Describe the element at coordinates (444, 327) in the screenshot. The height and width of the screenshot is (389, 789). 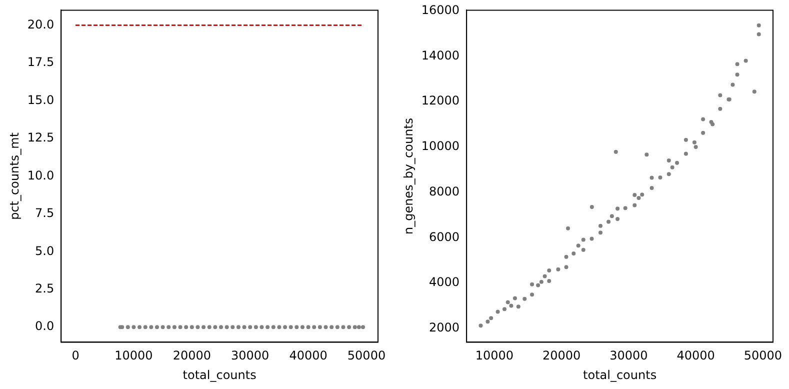
I see `y-tick-label: 2000` at that location.